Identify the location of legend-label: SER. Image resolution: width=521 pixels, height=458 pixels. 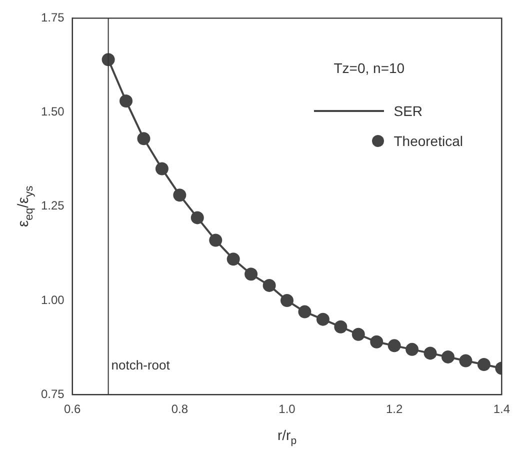
(408, 111).